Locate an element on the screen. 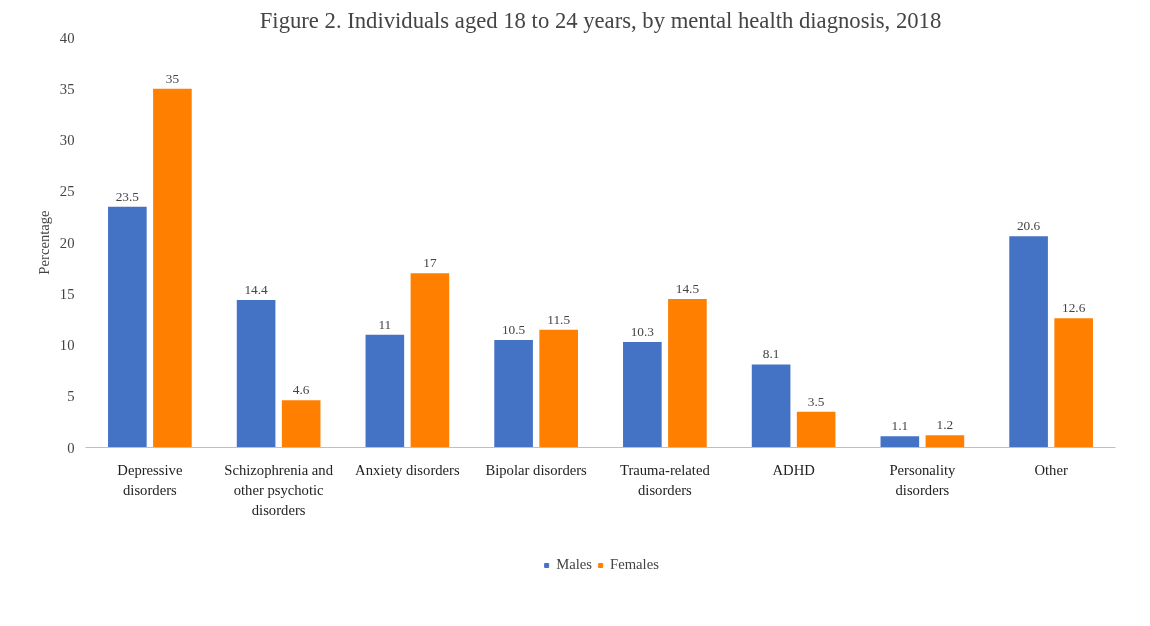 The height and width of the screenshot is (626, 1150). data-label: 3.5 is located at coordinates (816, 401).